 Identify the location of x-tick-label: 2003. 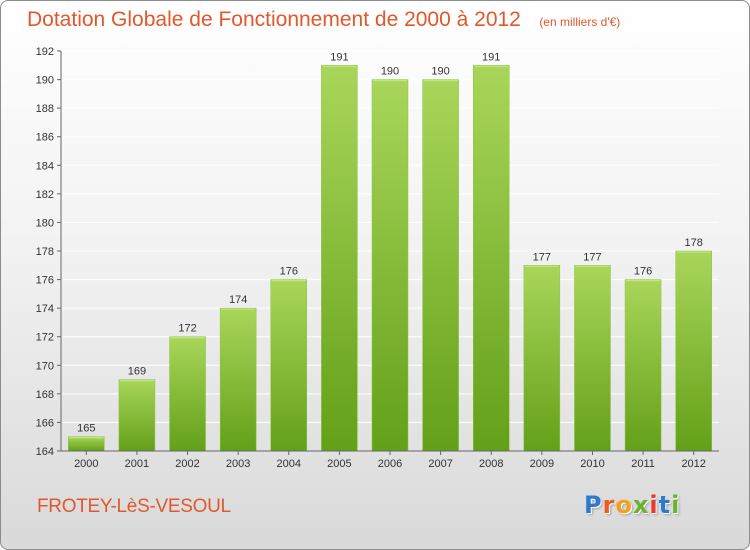
(238, 464).